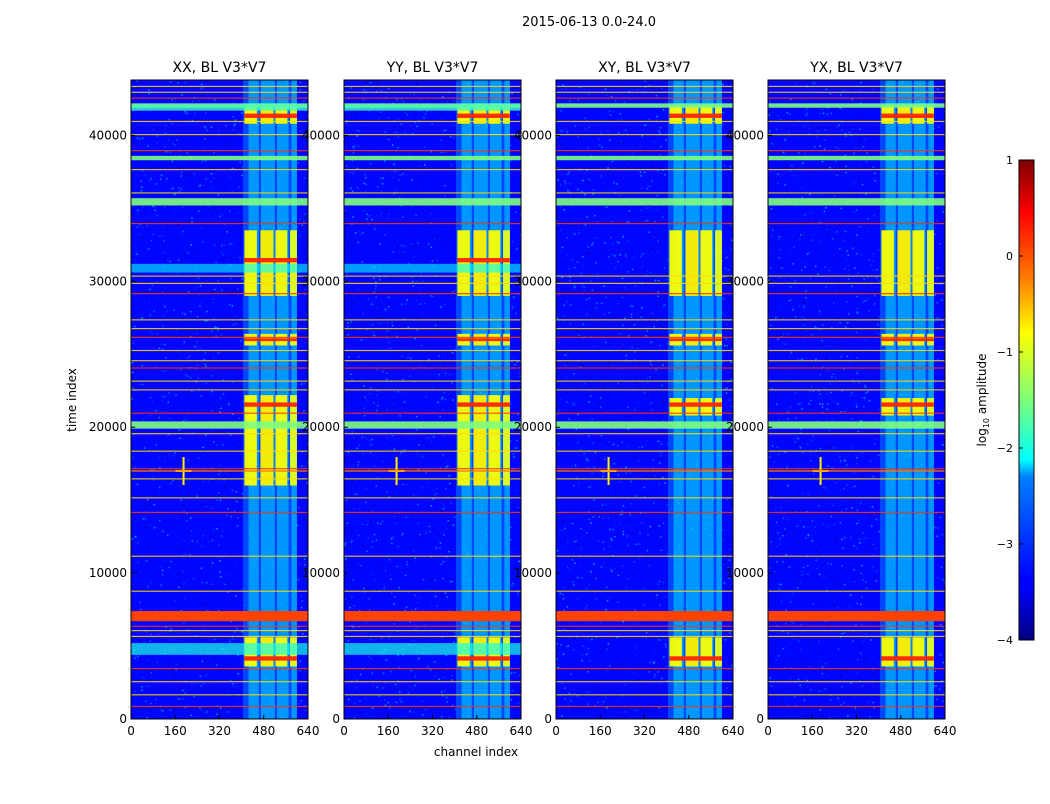 This screenshot has width=1050, height=804. I want to click on panel-title: XX, BL V3*V7, so click(220, 68).